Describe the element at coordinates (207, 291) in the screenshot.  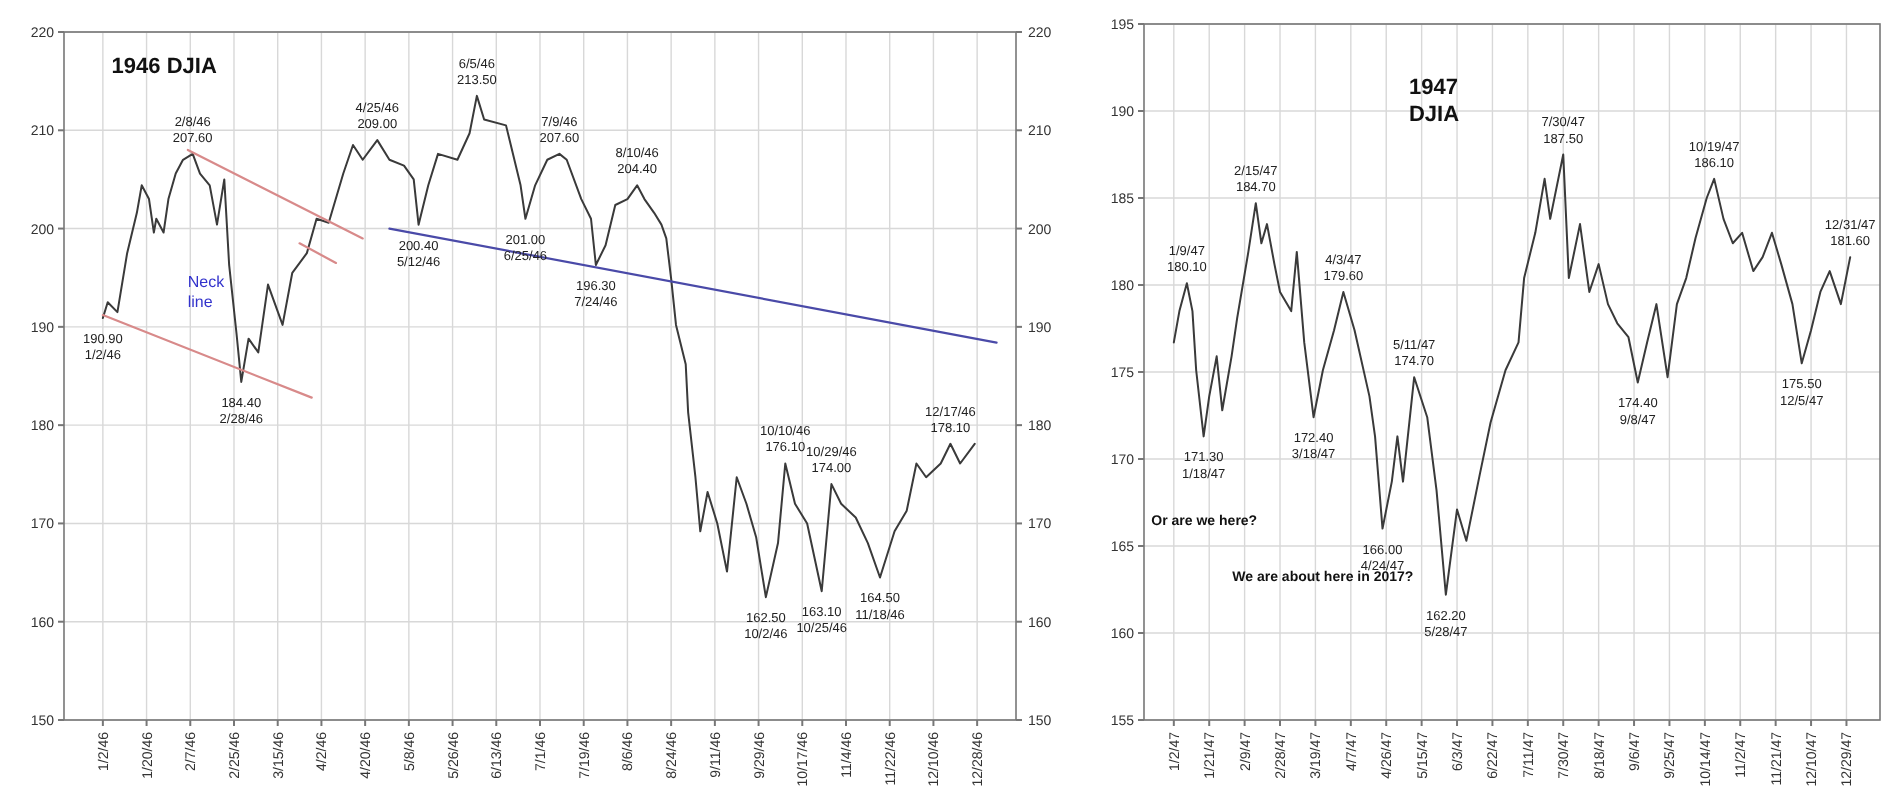
I see `annotation: Neck line` at that location.